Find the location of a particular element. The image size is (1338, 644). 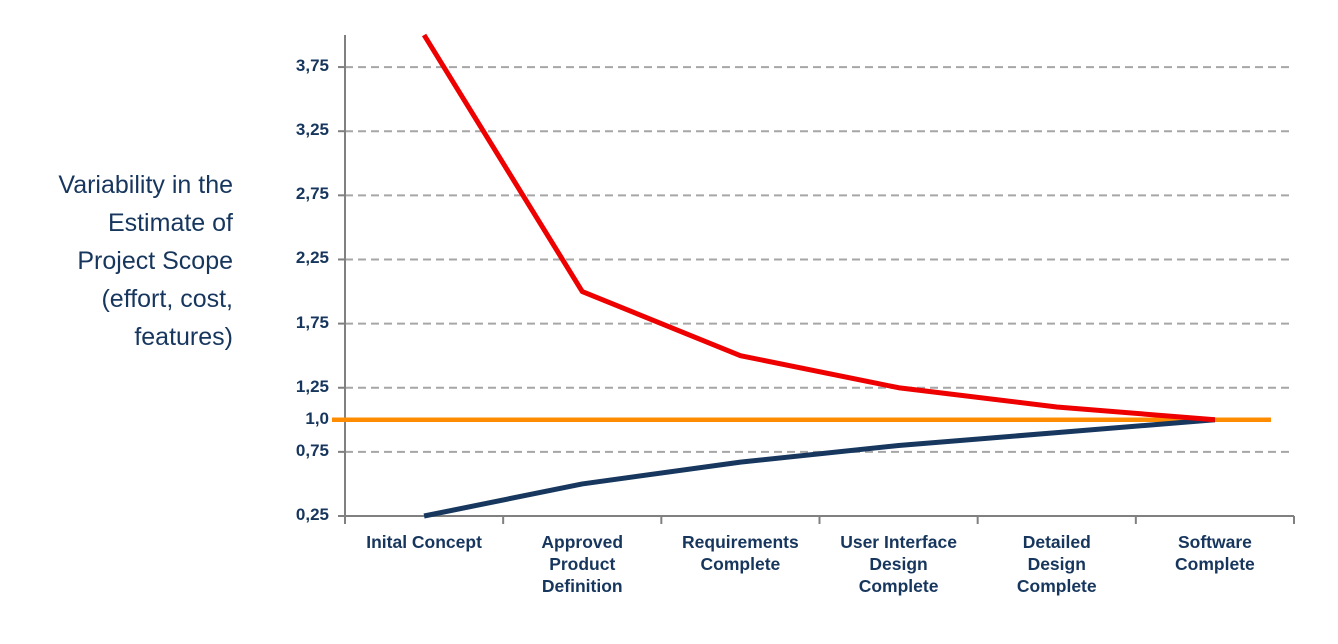

x-category-label: User Interface Design Complete is located at coordinates (898, 564).